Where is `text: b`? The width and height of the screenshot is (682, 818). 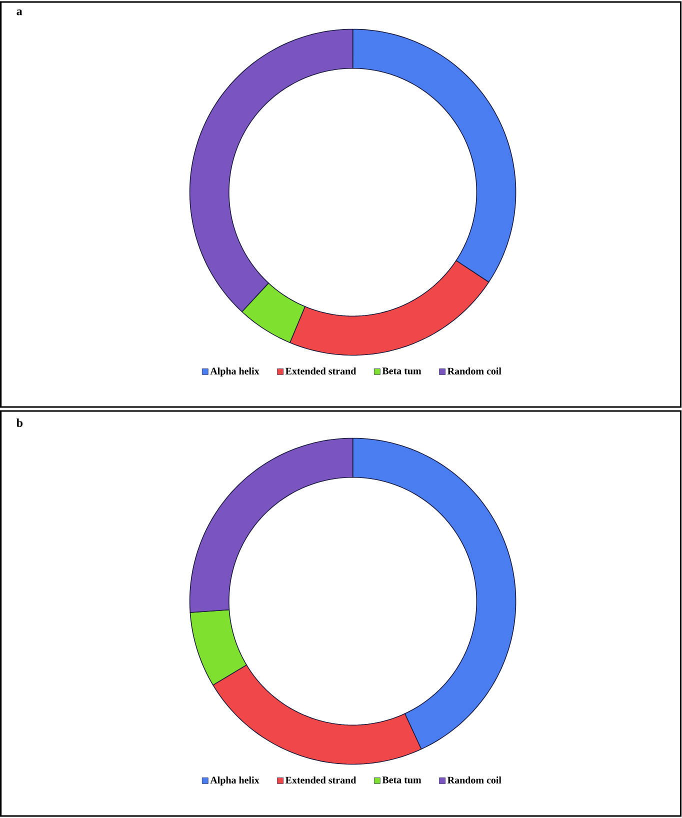 text: b is located at coordinates (19, 422).